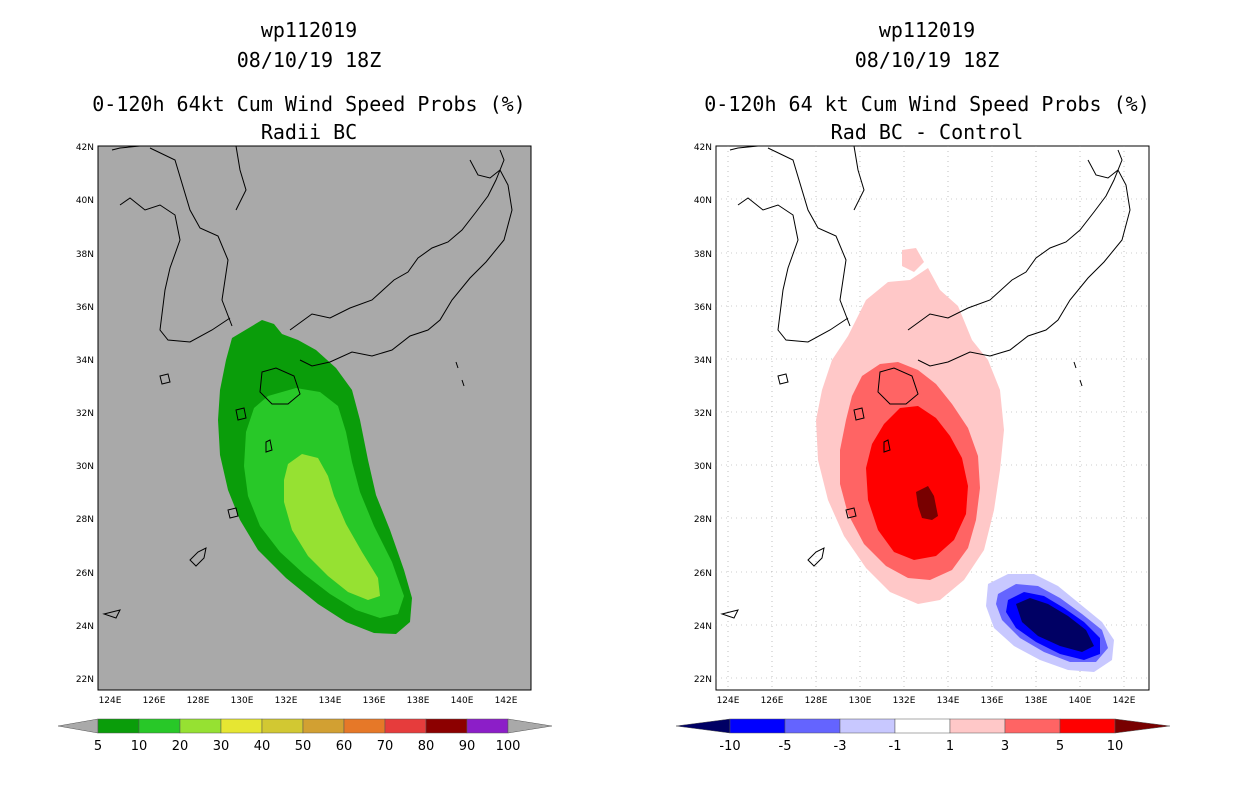  I want to click on right-lon-tick: 132E, so click(904, 701).